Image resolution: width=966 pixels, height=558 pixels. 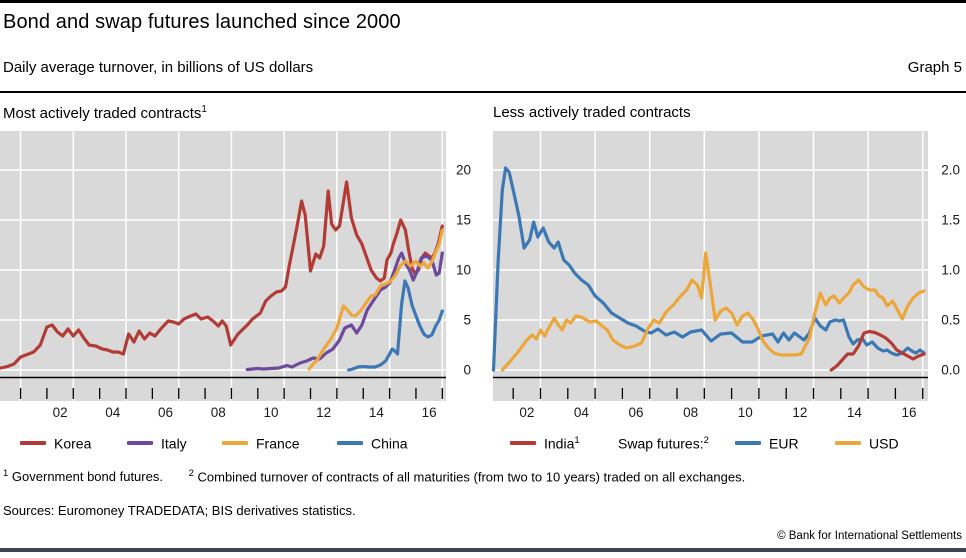 I want to click on right-xlabel-12: 12, so click(x=799, y=412).